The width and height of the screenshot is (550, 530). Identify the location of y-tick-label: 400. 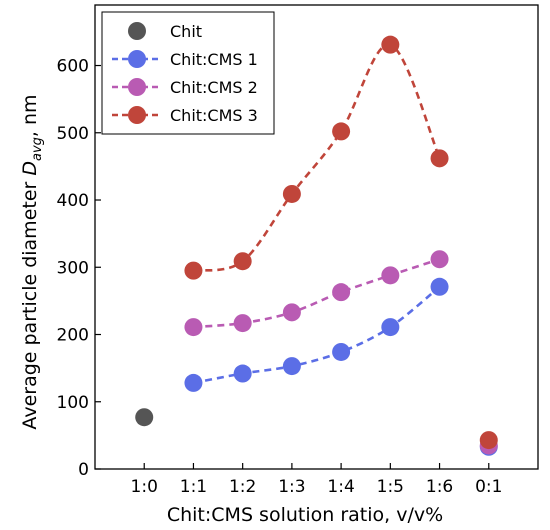
(73, 201).